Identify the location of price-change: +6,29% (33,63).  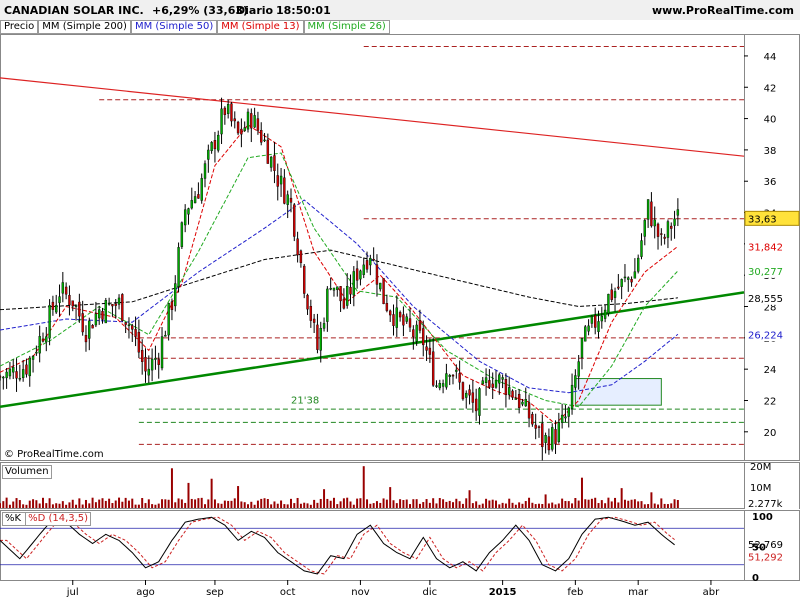
(200, 10).